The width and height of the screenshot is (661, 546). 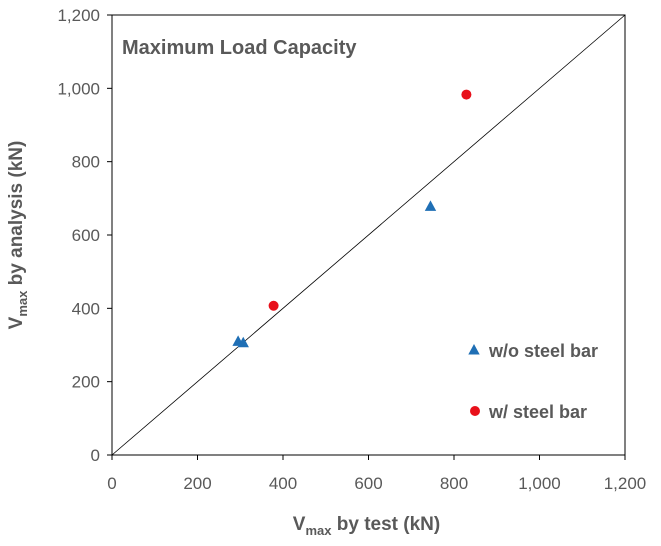 What do you see at coordinates (368, 483) in the screenshot?
I see `x-tick-label: 600` at bounding box center [368, 483].